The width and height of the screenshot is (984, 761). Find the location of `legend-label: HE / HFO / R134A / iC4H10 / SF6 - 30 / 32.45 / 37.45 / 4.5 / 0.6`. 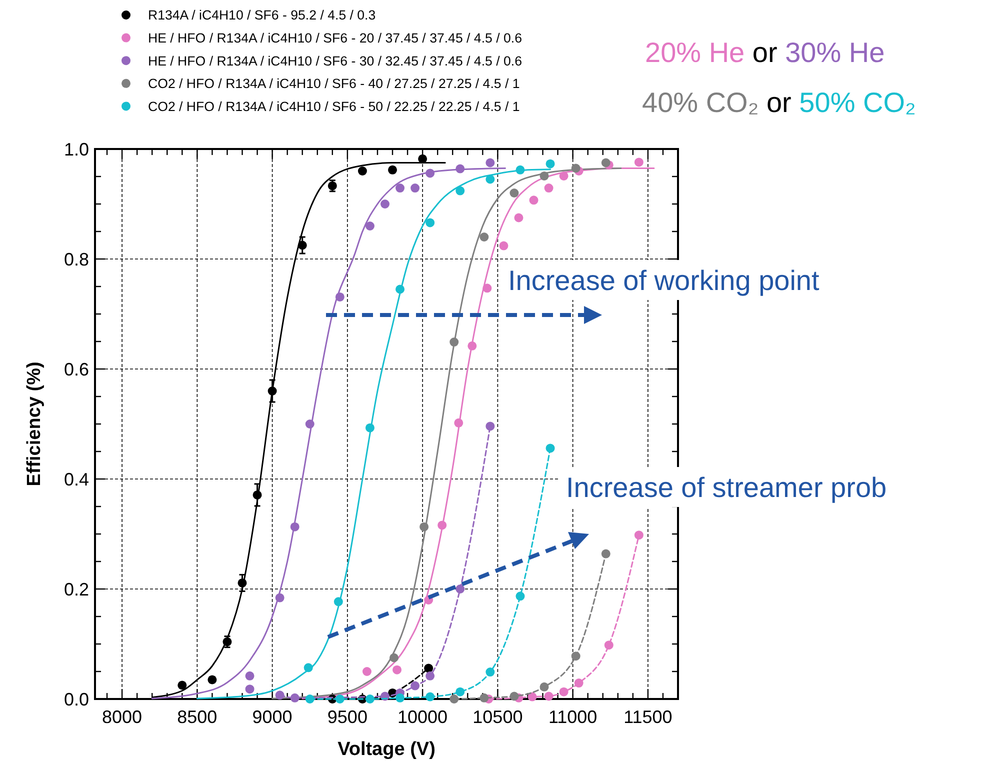

legend-label: HE / HFO / R134A / iC4H10 / SF6 - 30 / 32.45 / 37.45 / 4.5 / 0.6 is located at coordinates (335, 60).